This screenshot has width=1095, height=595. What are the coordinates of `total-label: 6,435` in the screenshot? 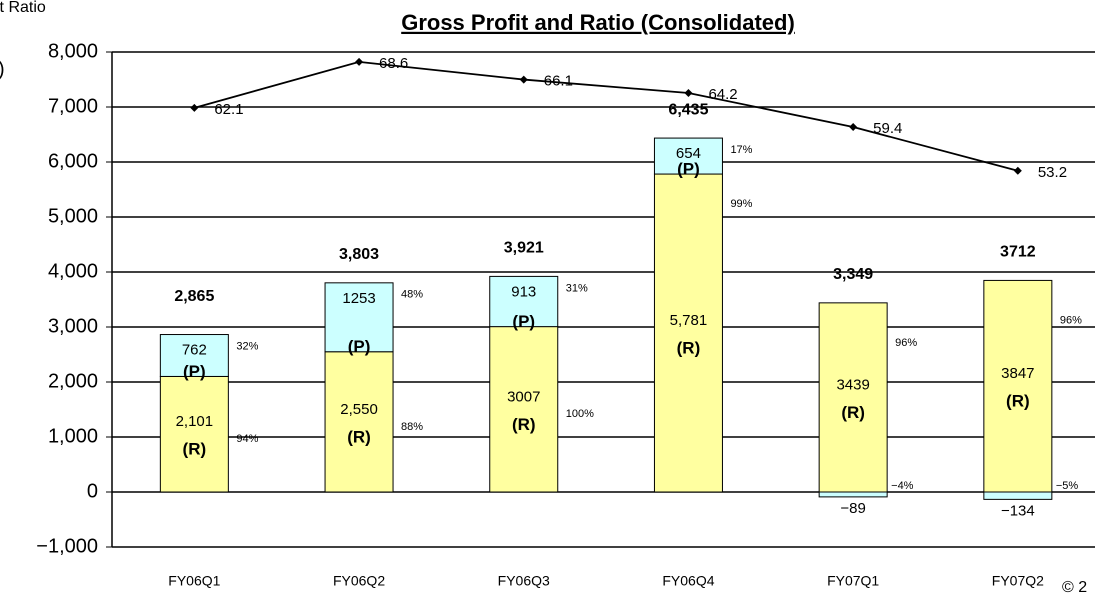 It's located at (688, 109).